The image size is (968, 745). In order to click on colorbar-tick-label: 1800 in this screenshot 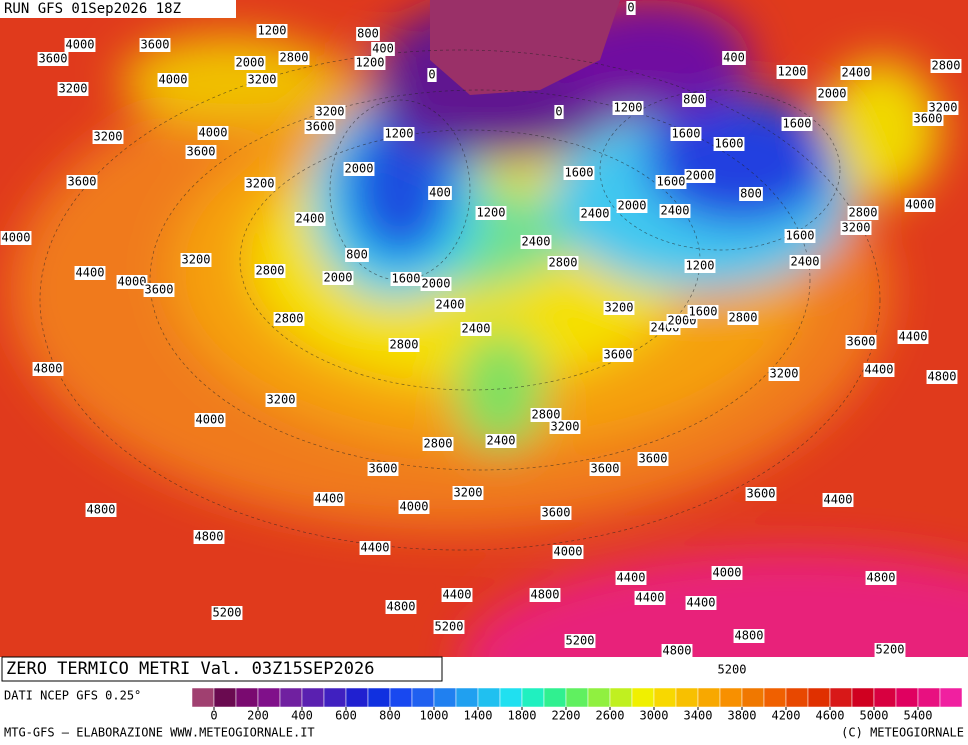, I will do `click(522, 716)`.